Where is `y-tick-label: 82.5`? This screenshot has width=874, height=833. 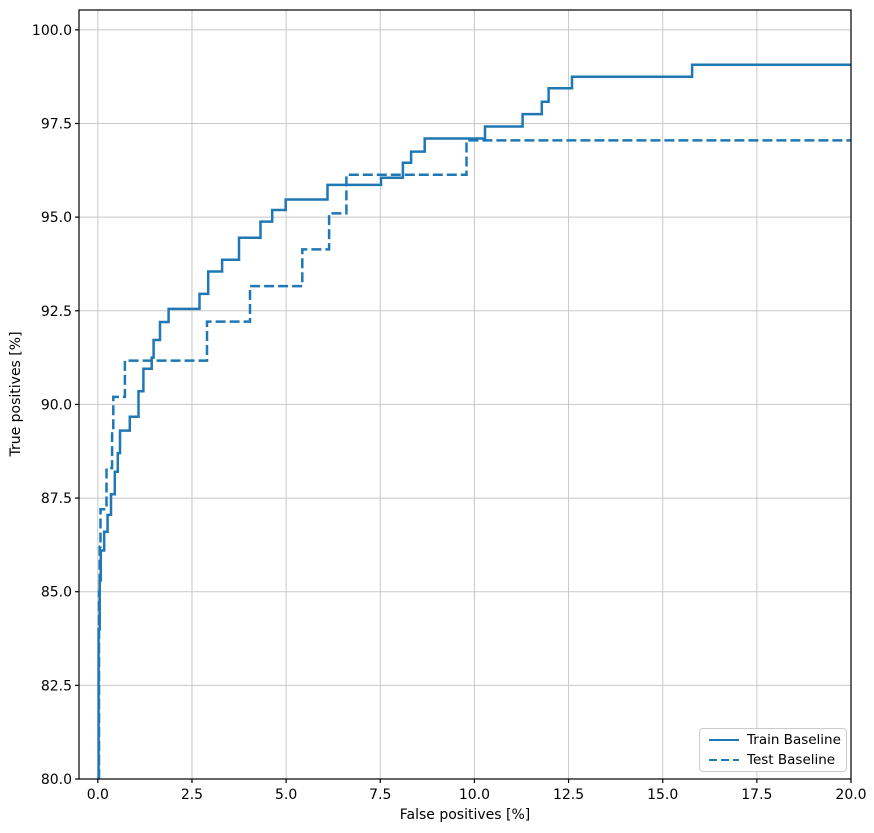
y-tick-label: 82.5 is located at coordinates (56, 686).